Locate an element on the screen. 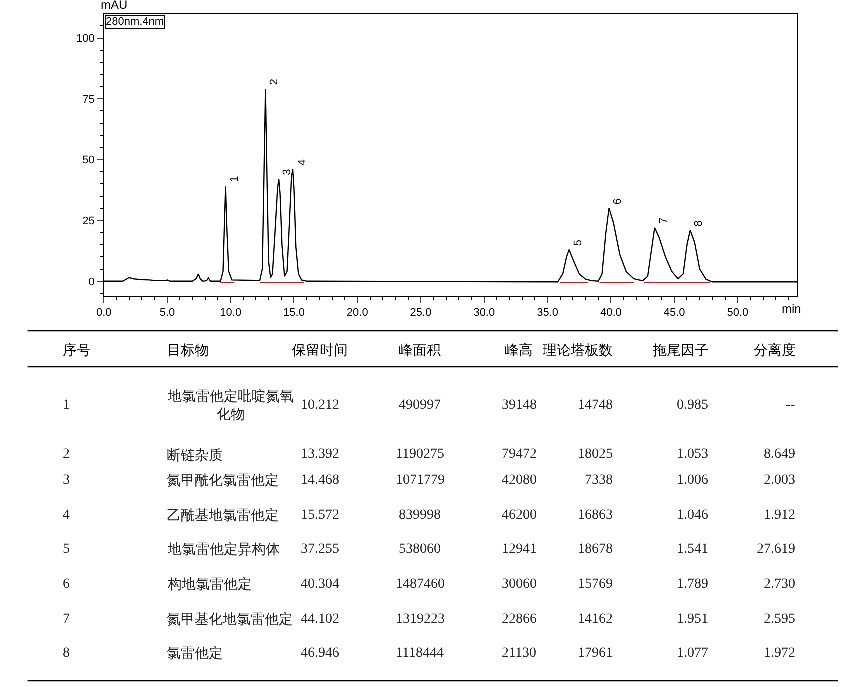 The image size is (852, 687). annotation: 8 is located at coordinates (699, 223).